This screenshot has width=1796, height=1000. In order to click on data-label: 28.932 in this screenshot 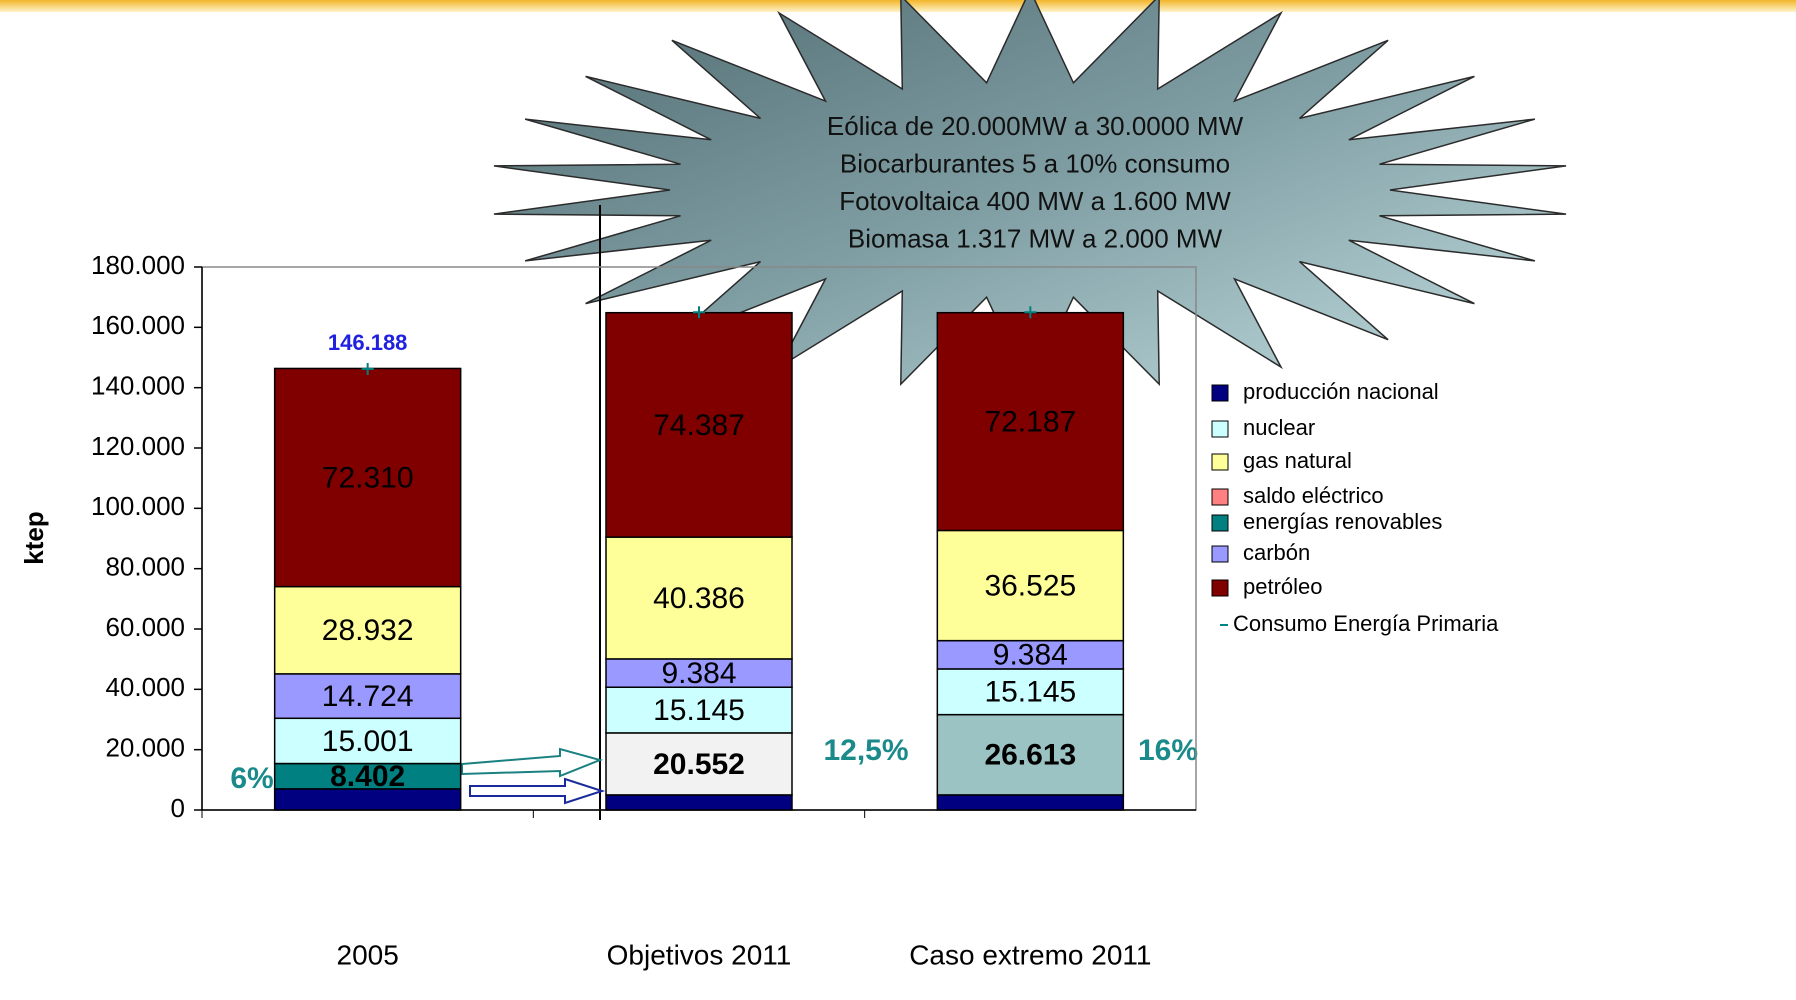, I will do `click(368, 630)`.